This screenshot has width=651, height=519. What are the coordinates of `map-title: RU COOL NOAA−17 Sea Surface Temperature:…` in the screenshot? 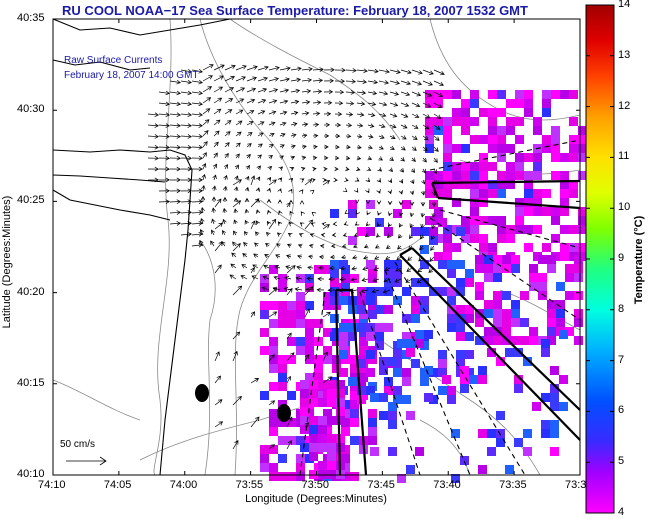 It's located at (295, 10).